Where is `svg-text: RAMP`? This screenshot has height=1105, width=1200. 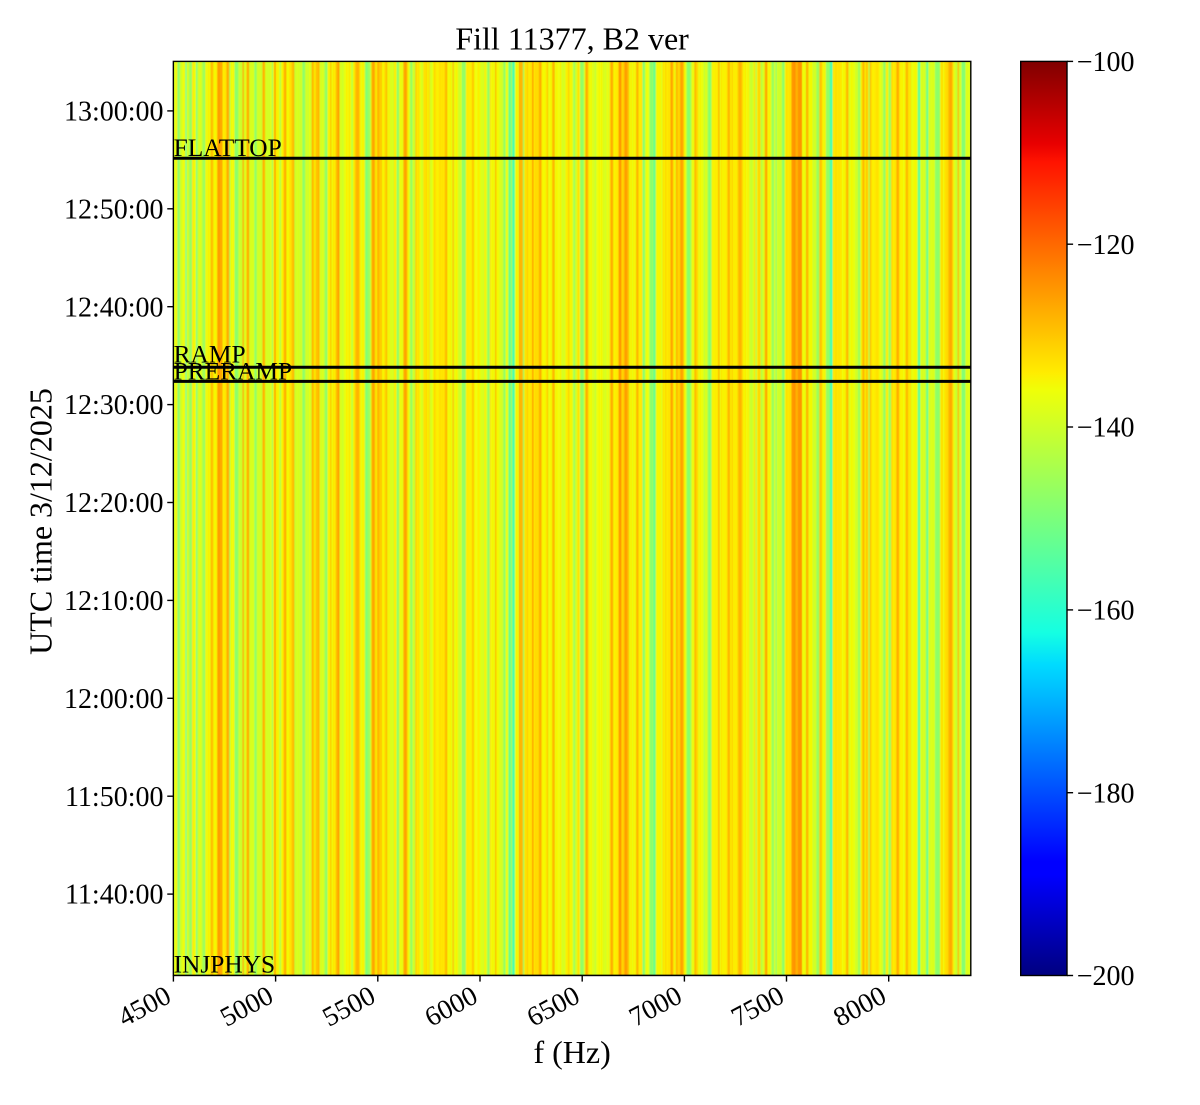 svg-text: RAMP is located at coordinates (210, 355).